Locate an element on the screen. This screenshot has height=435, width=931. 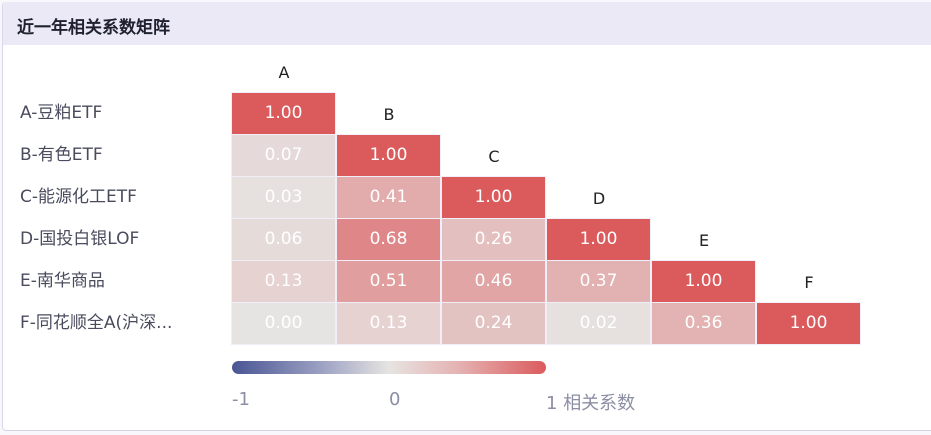
heatmap-cell: 0.36 is located at coordinates (703, 323).